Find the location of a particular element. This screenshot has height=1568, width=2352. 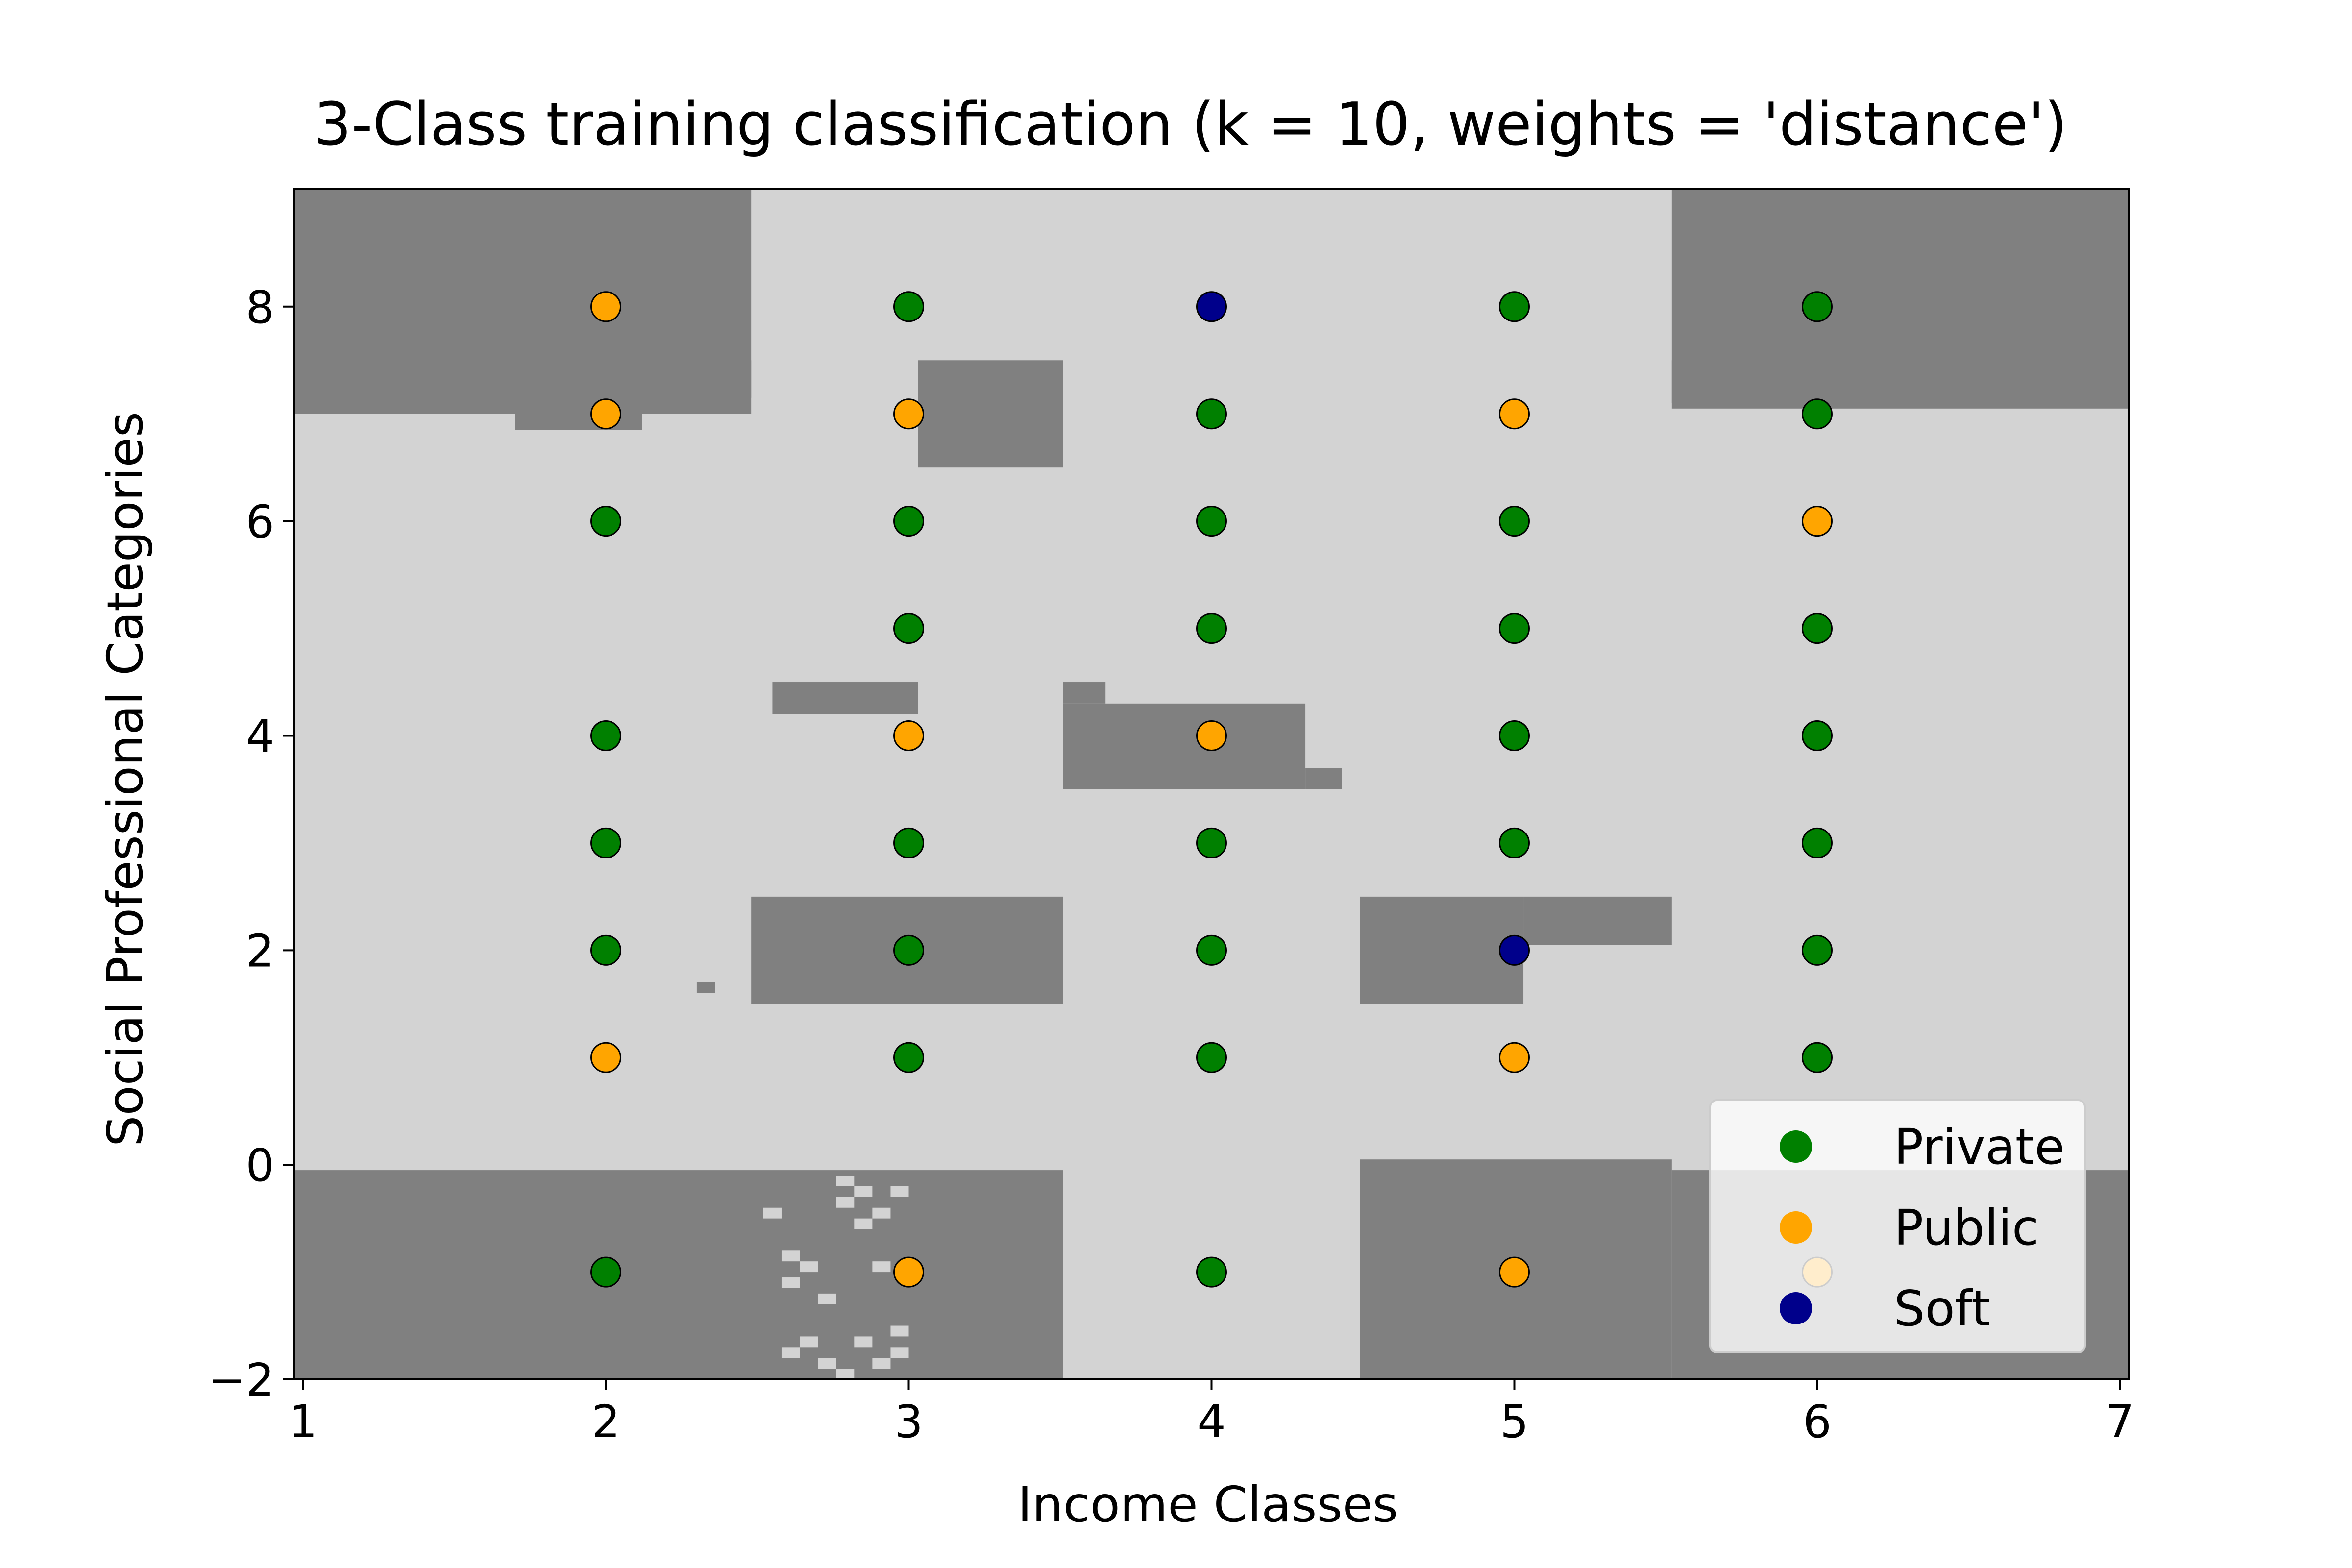

legend-marker-public is located at coordinates (1796, 1227).